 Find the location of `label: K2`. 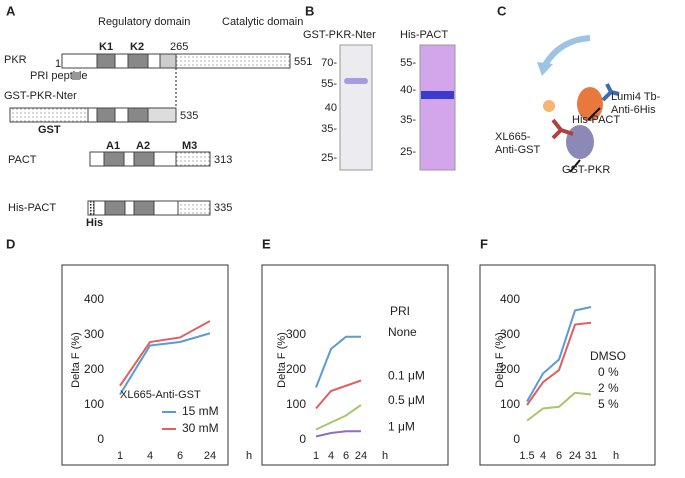

label: K2 is located at coordinates (137, 47).